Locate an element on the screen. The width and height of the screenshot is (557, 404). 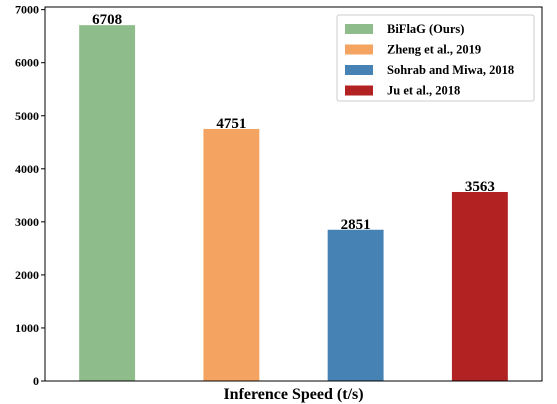
legend-entry-label: Sohrab and Miwa, 2018 is located at coordinates (450, 70).